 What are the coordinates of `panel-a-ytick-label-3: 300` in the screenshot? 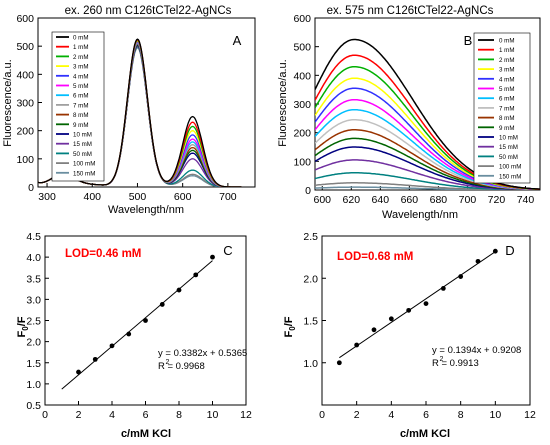 It's located at (25, 104).